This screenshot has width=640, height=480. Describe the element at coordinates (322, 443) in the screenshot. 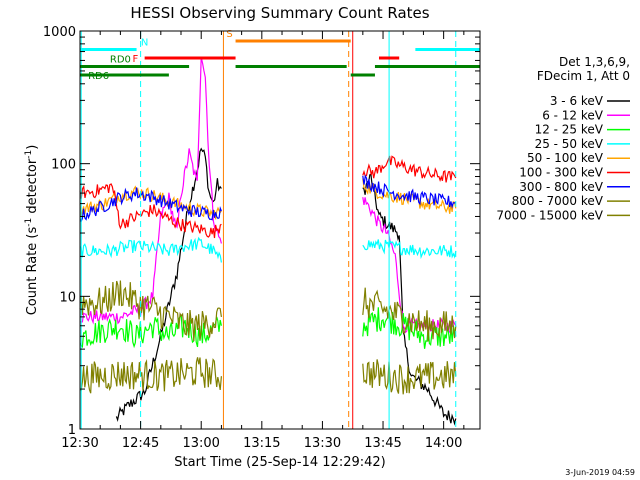

I see `x-tick-label: 13:30` at that location.